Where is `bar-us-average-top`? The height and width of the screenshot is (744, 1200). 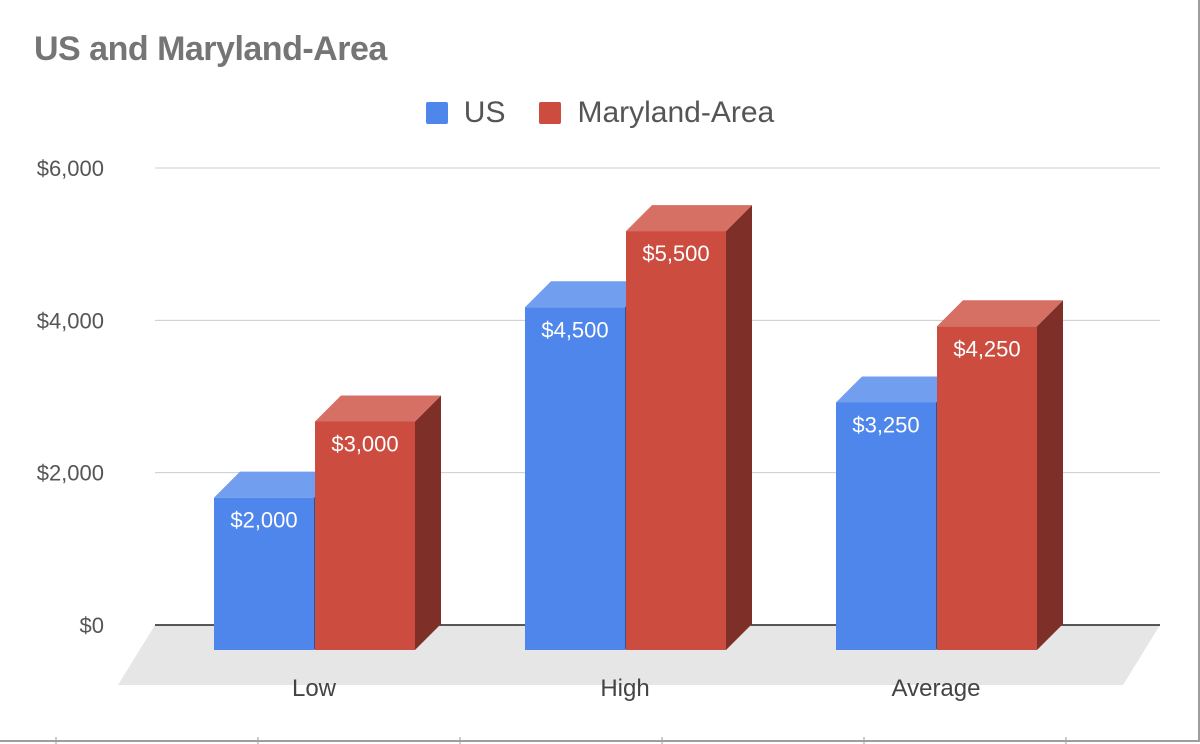
bar-us-average-top is located at coordinates (899, 389).